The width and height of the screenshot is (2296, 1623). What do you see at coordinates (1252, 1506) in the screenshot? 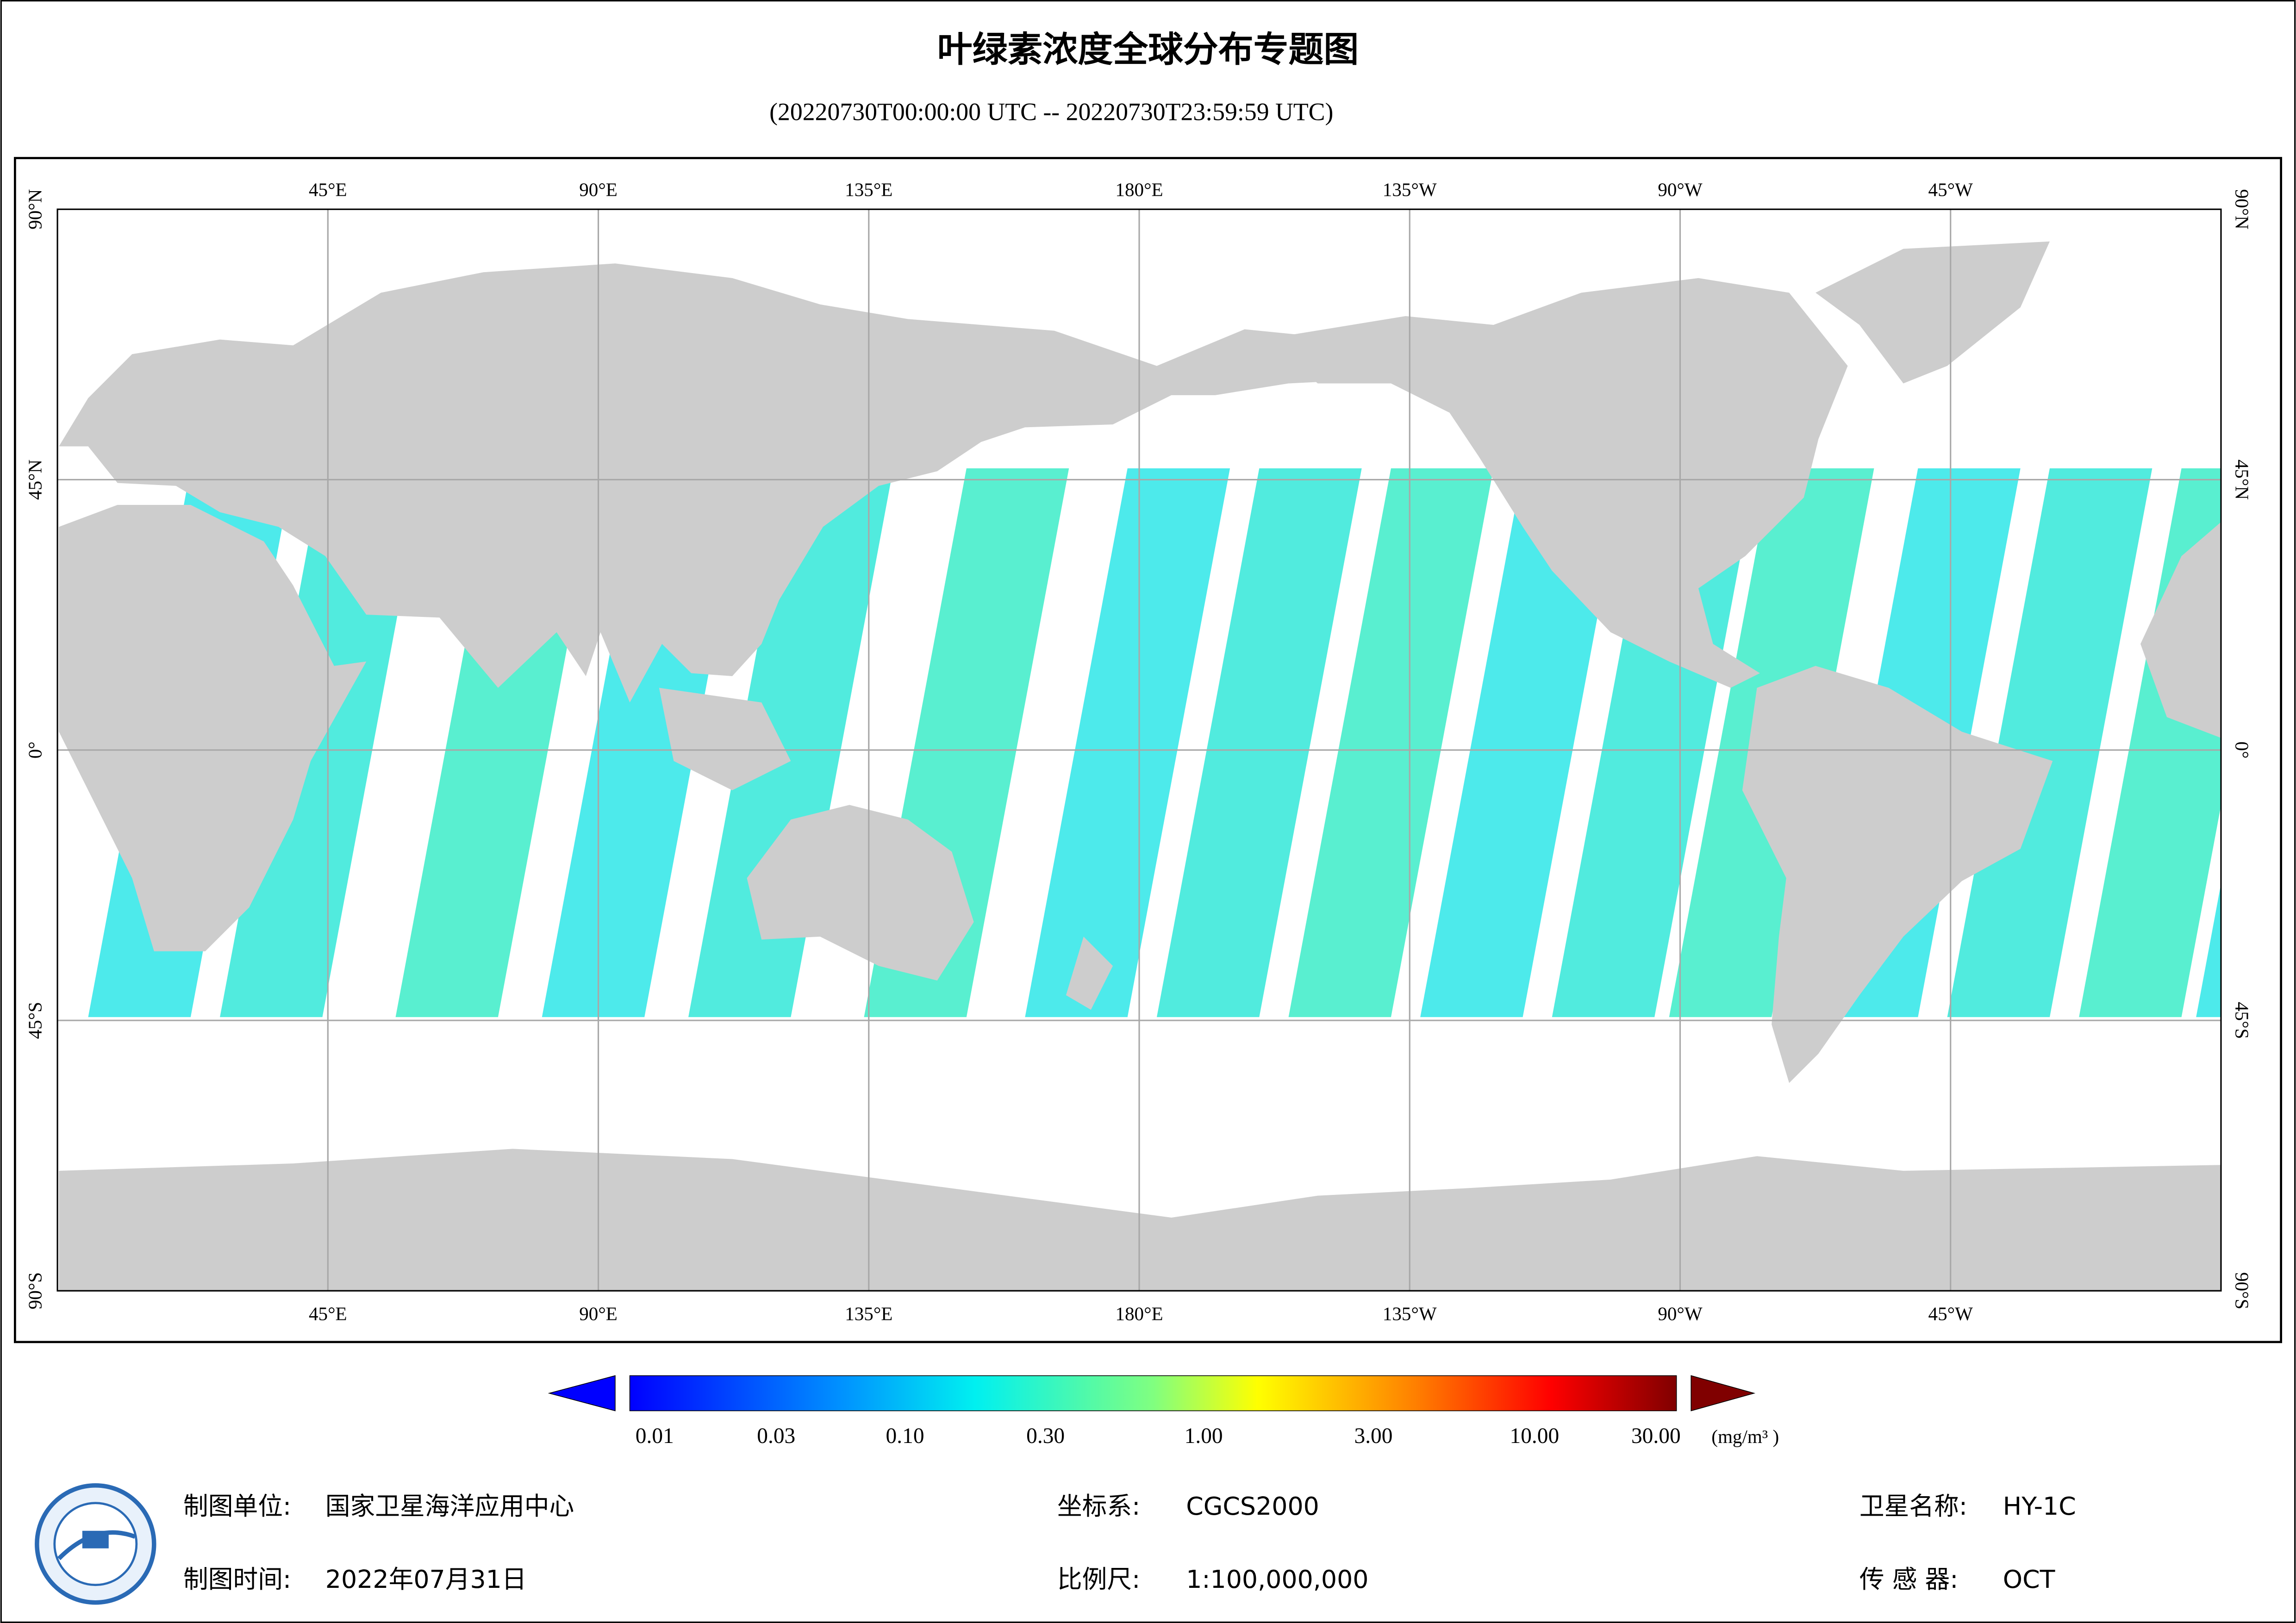
I see `crs: CGCS2000` at bounding box center [1252, 1506].